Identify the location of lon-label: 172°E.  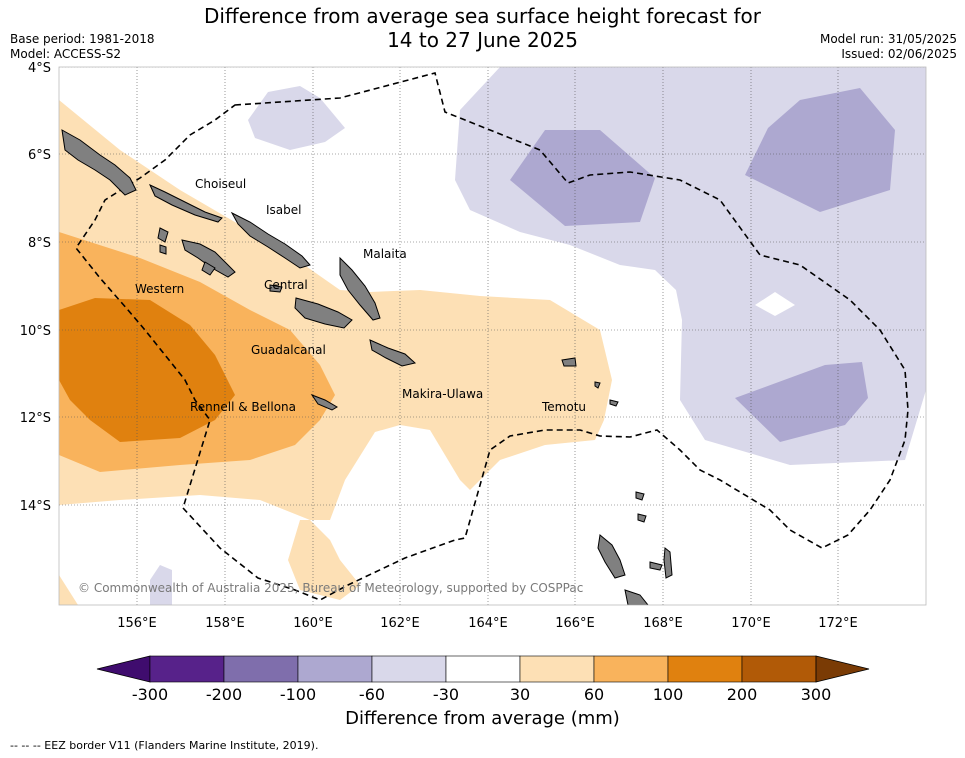
(838, 623).